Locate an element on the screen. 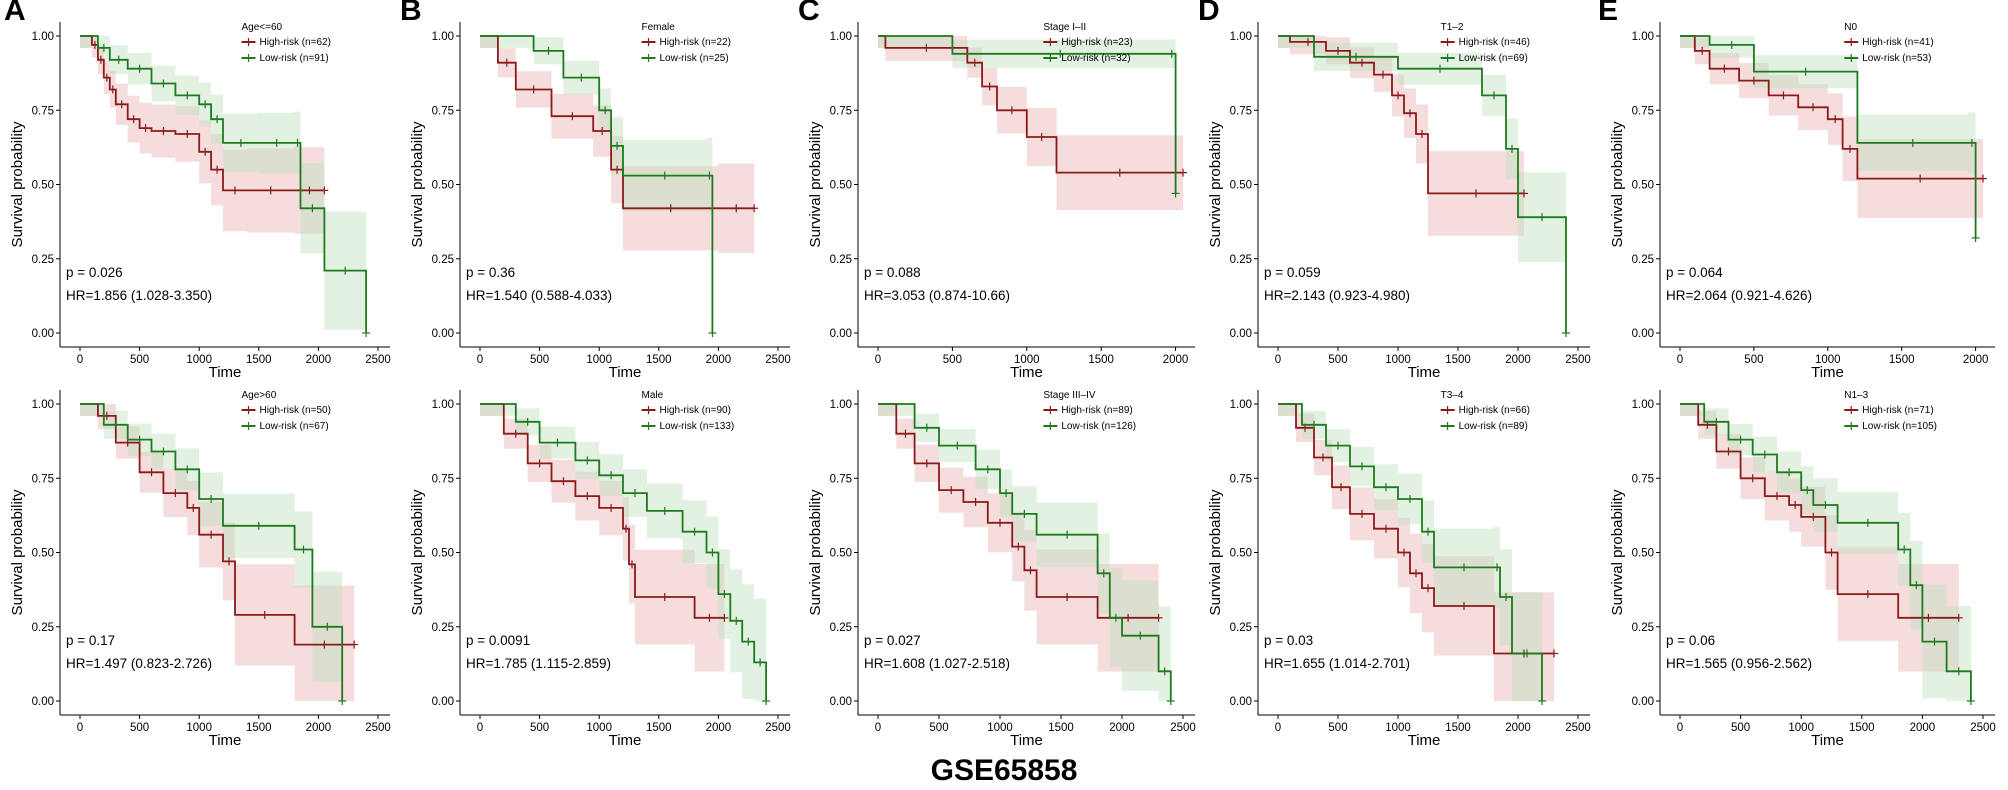 The image size is (2008, 790). p-value: p = 0.026 is located at coordinates (94, 272).